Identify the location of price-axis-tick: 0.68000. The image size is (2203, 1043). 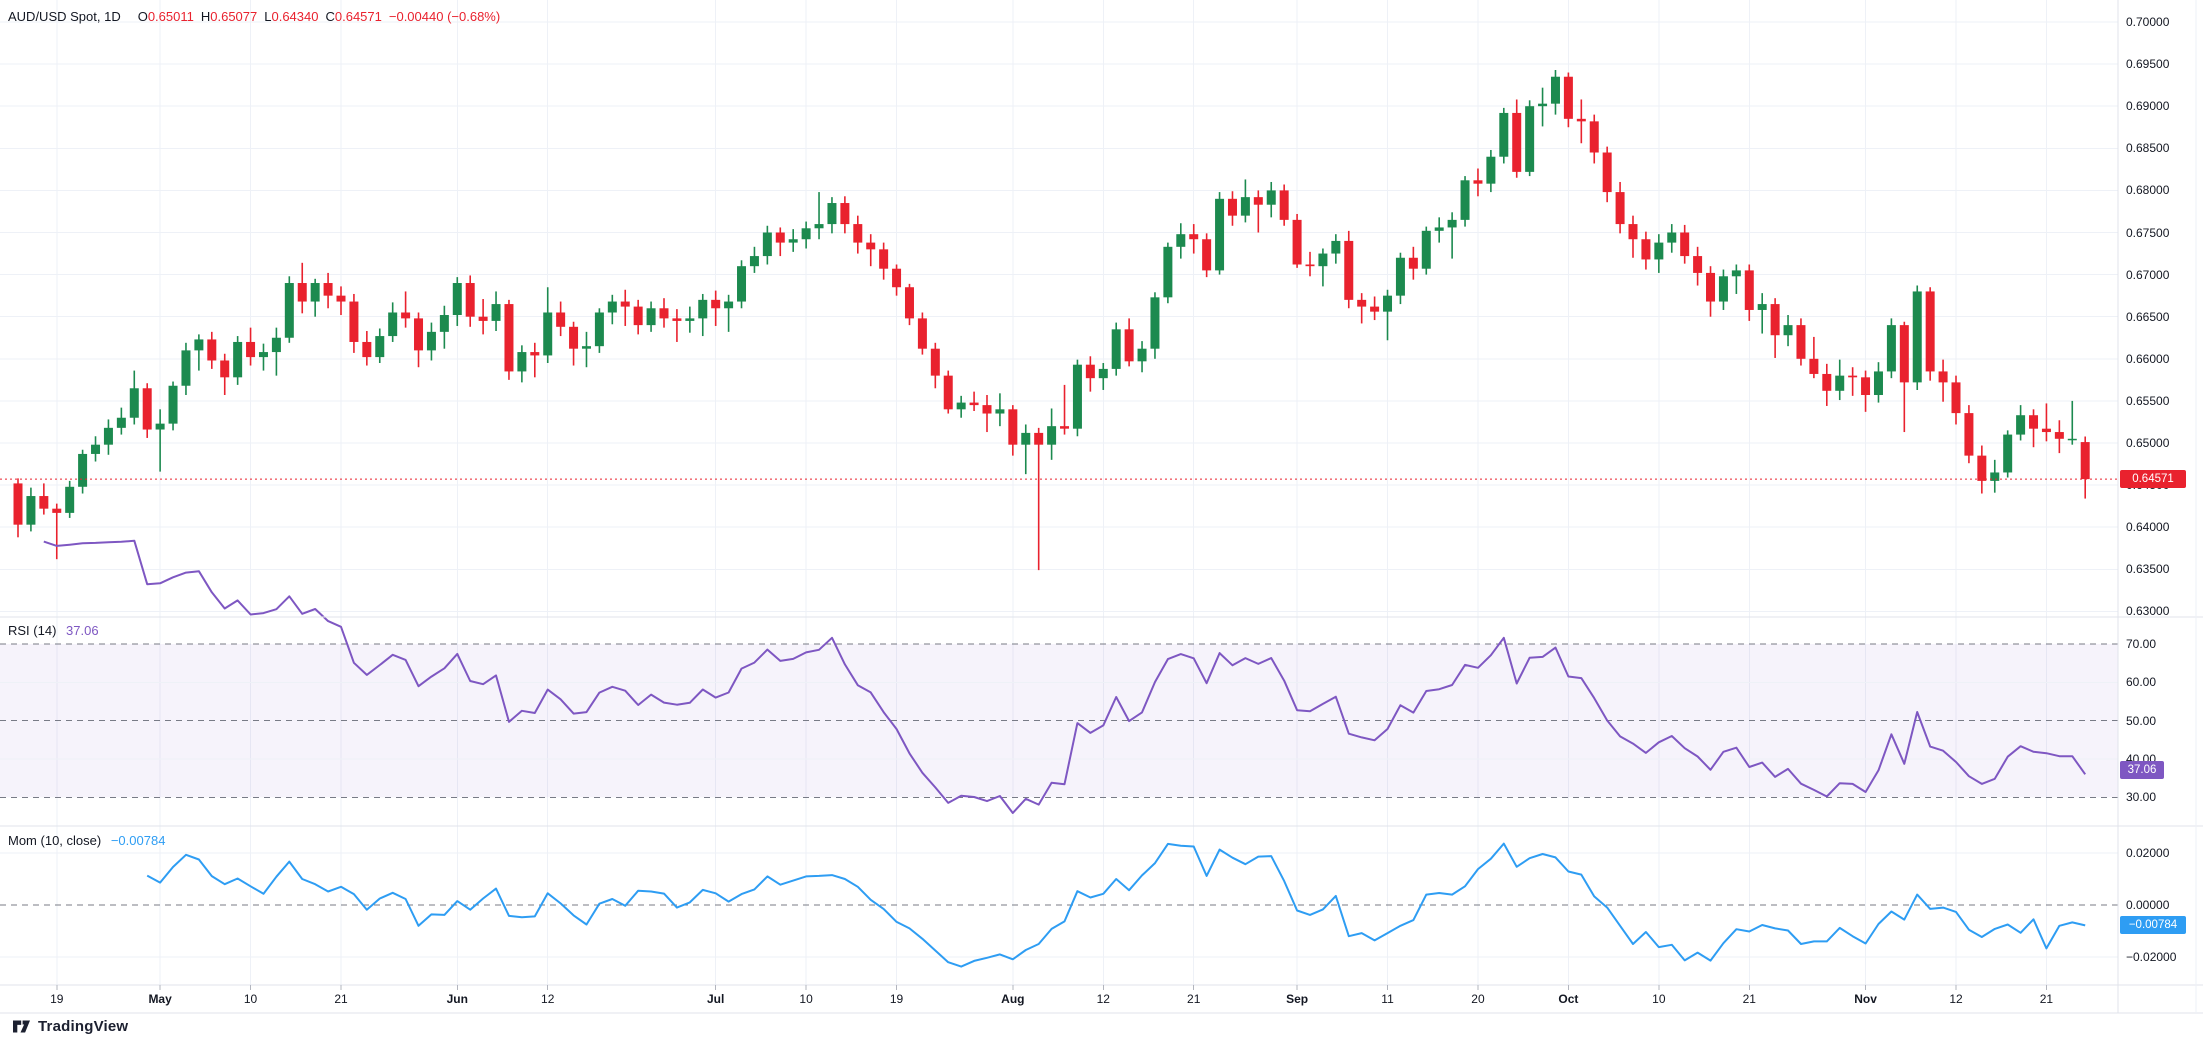
(2148, 190).